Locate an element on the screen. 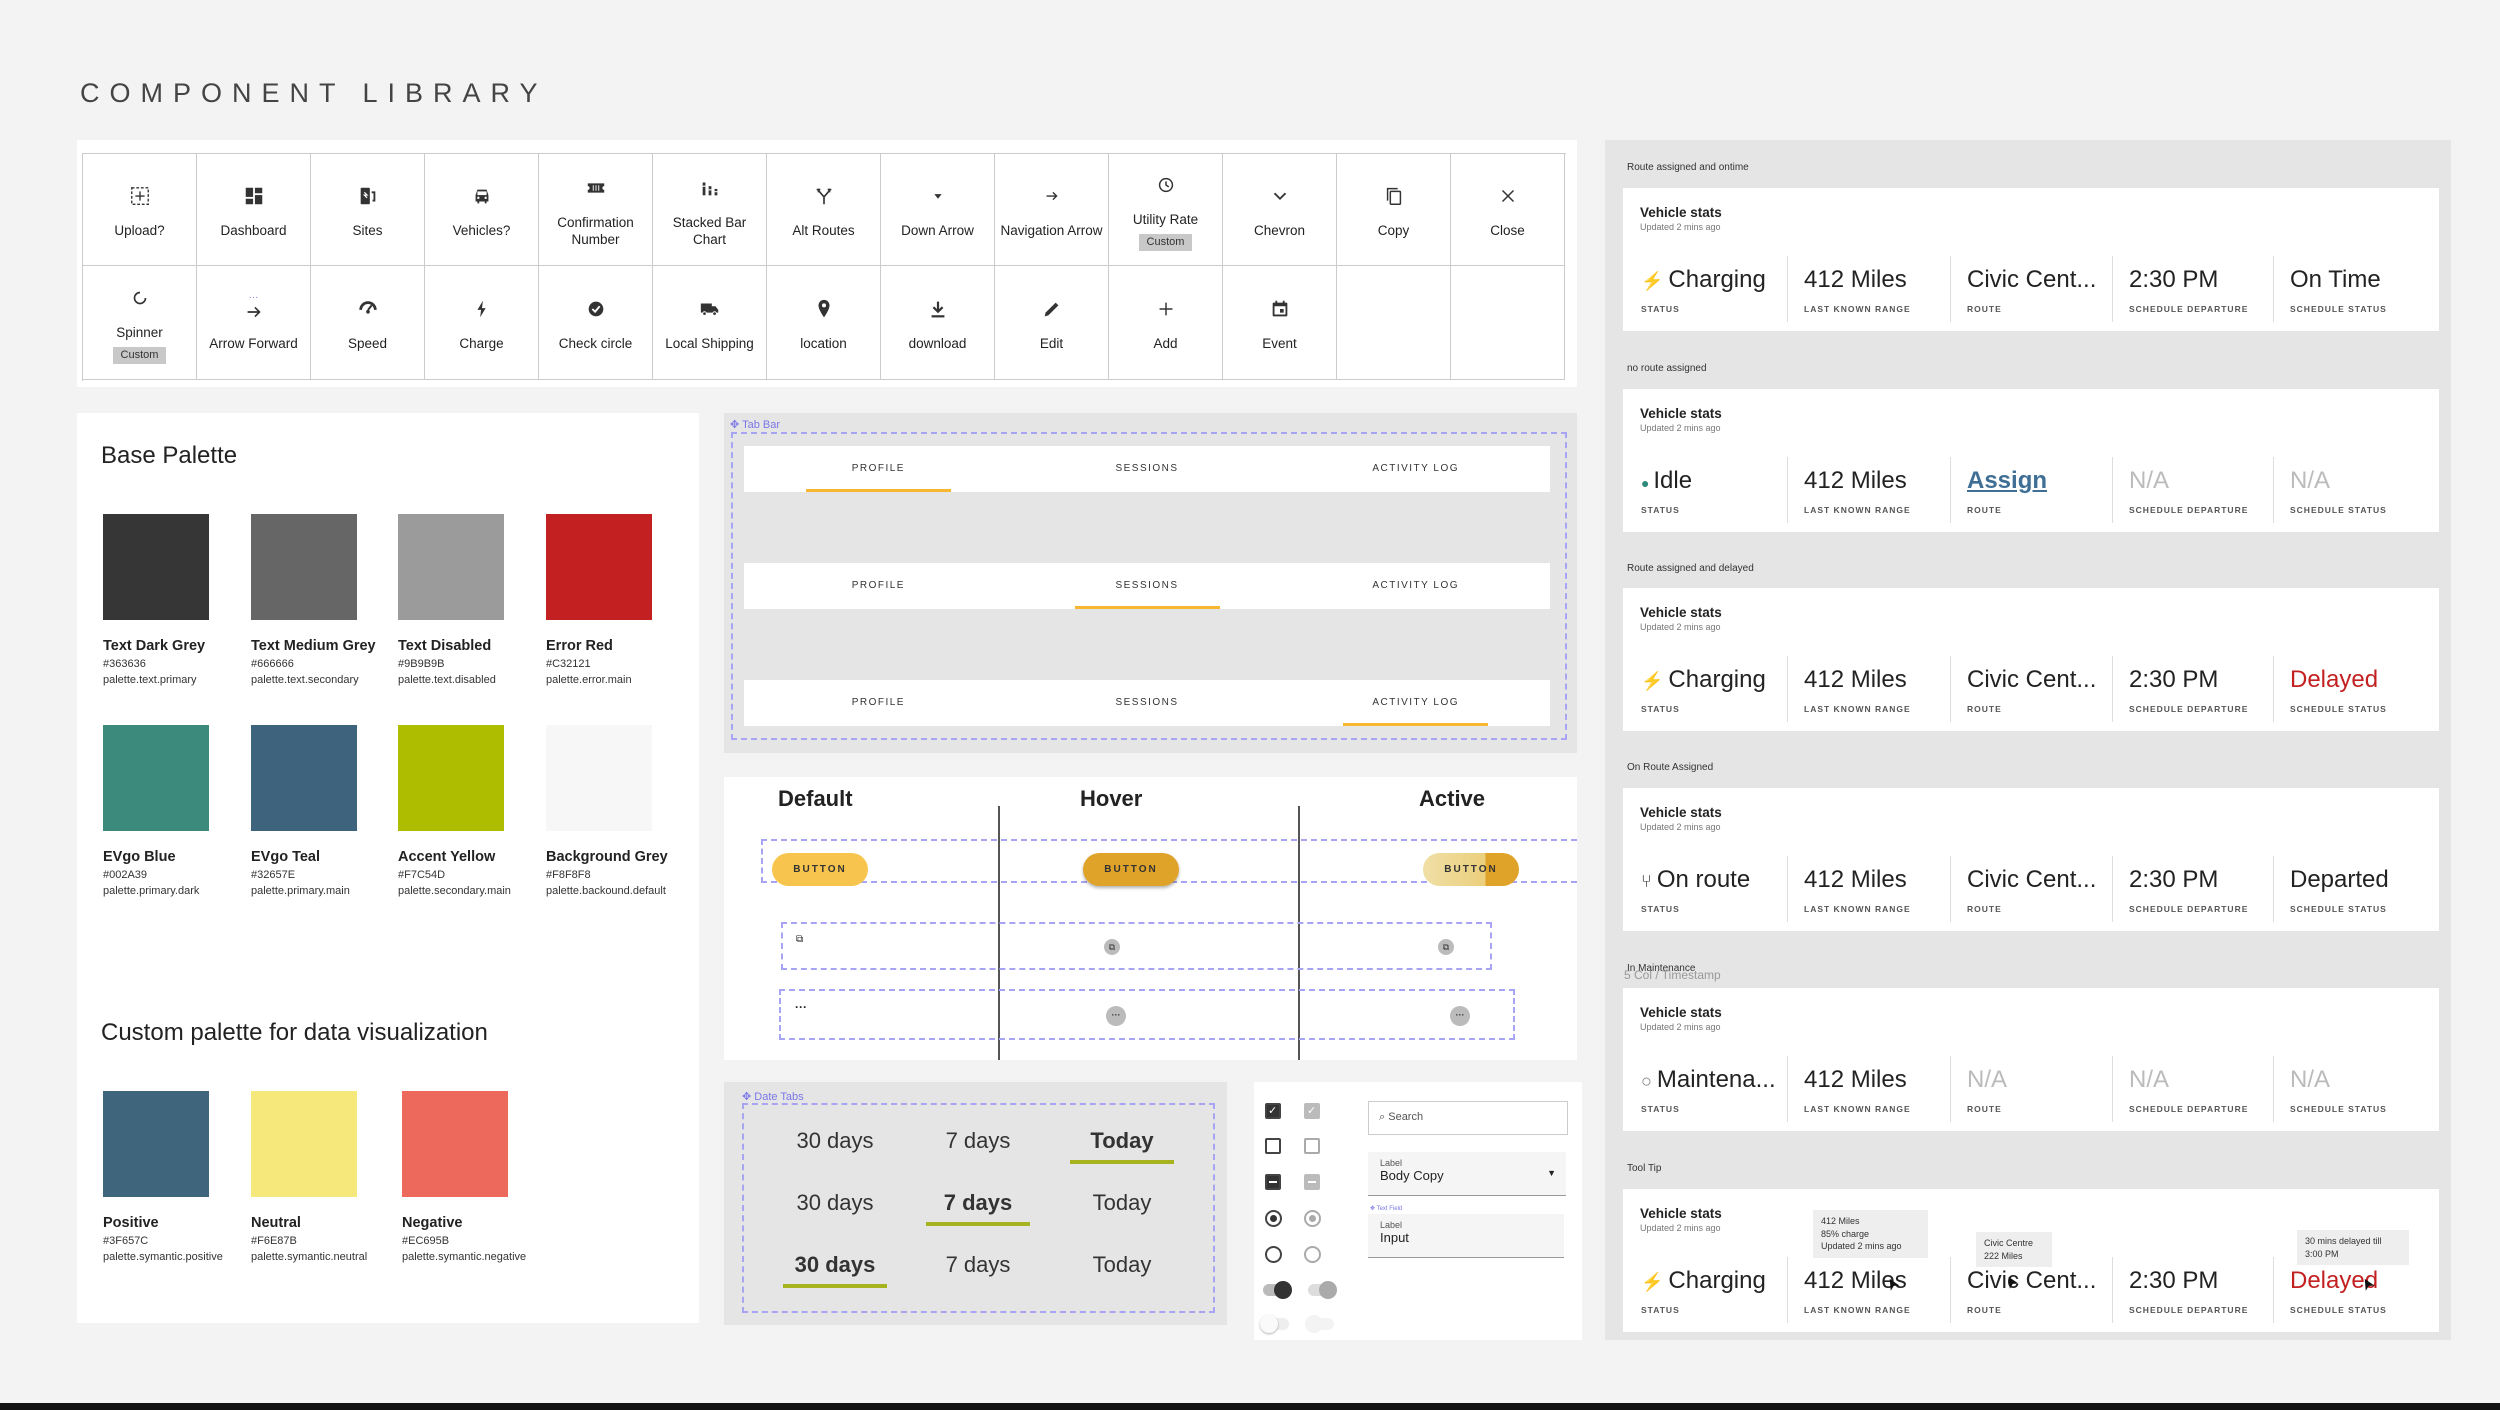 This screenshot has height=1410, width=2500. icon-cell-edit: Edit is located at coordinates (1052, 323).